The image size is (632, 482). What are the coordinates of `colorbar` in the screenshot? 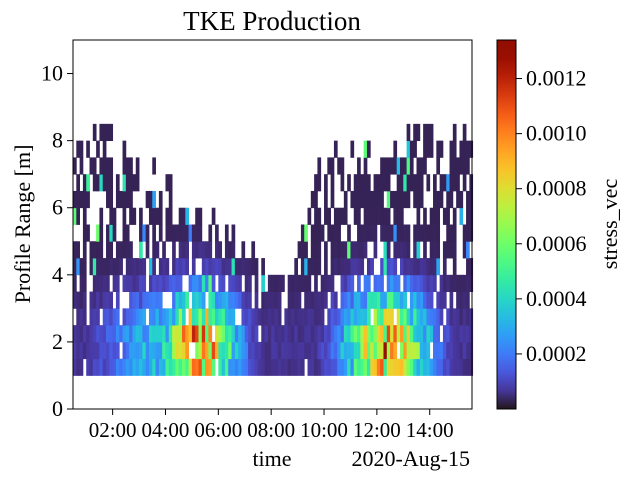 It's located at (506, 224).